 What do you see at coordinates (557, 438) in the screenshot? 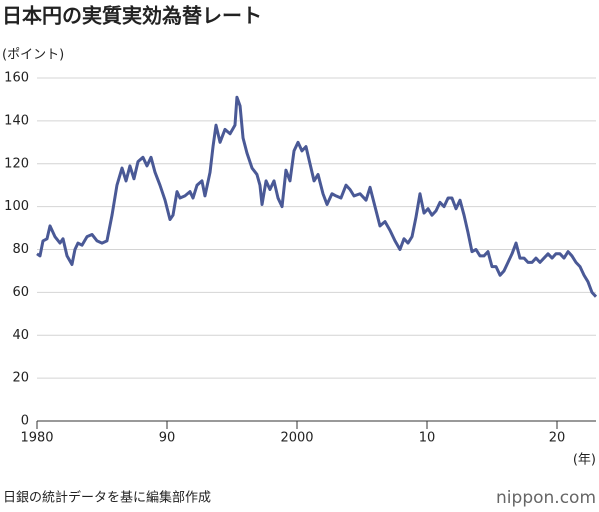
I see `x-tick-label: 20` at bounding box center [557, 438].